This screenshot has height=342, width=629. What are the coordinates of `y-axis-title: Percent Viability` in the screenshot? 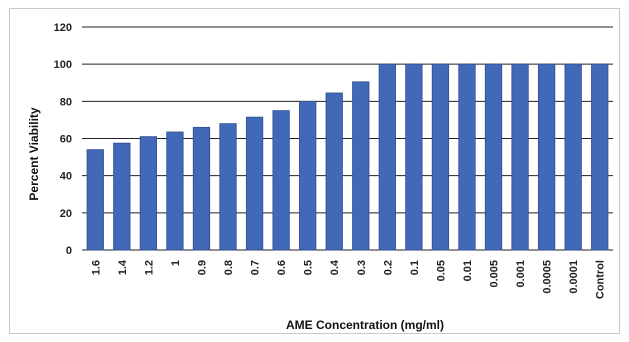 It's located at (34, 153).